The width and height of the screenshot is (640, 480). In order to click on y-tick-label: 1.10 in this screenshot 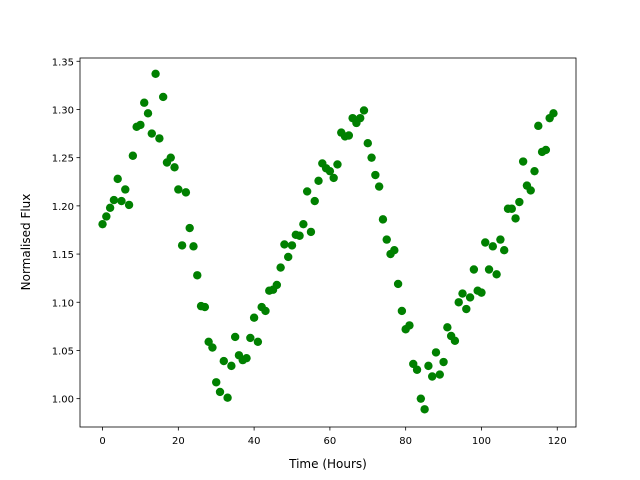, I will do `click(63, 303)`.